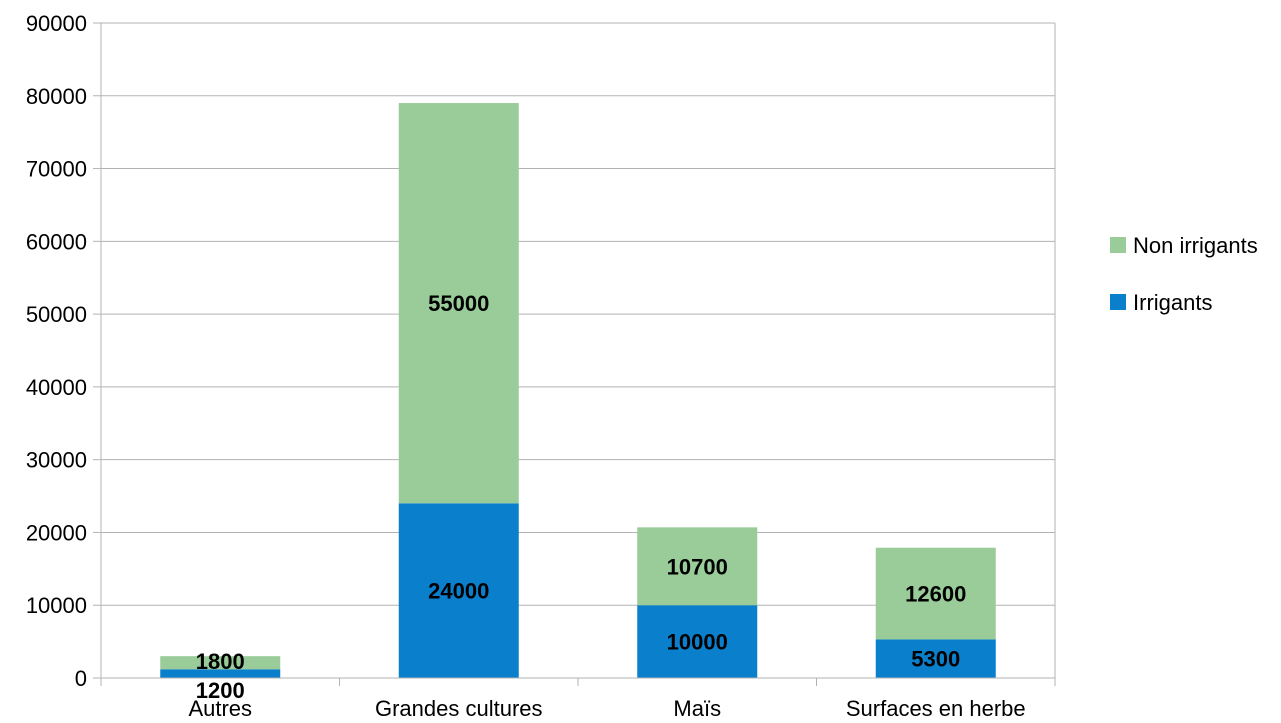 This screenshot has height=723, width=1281. I want to click on data-label: 1800, so click(220, 661).